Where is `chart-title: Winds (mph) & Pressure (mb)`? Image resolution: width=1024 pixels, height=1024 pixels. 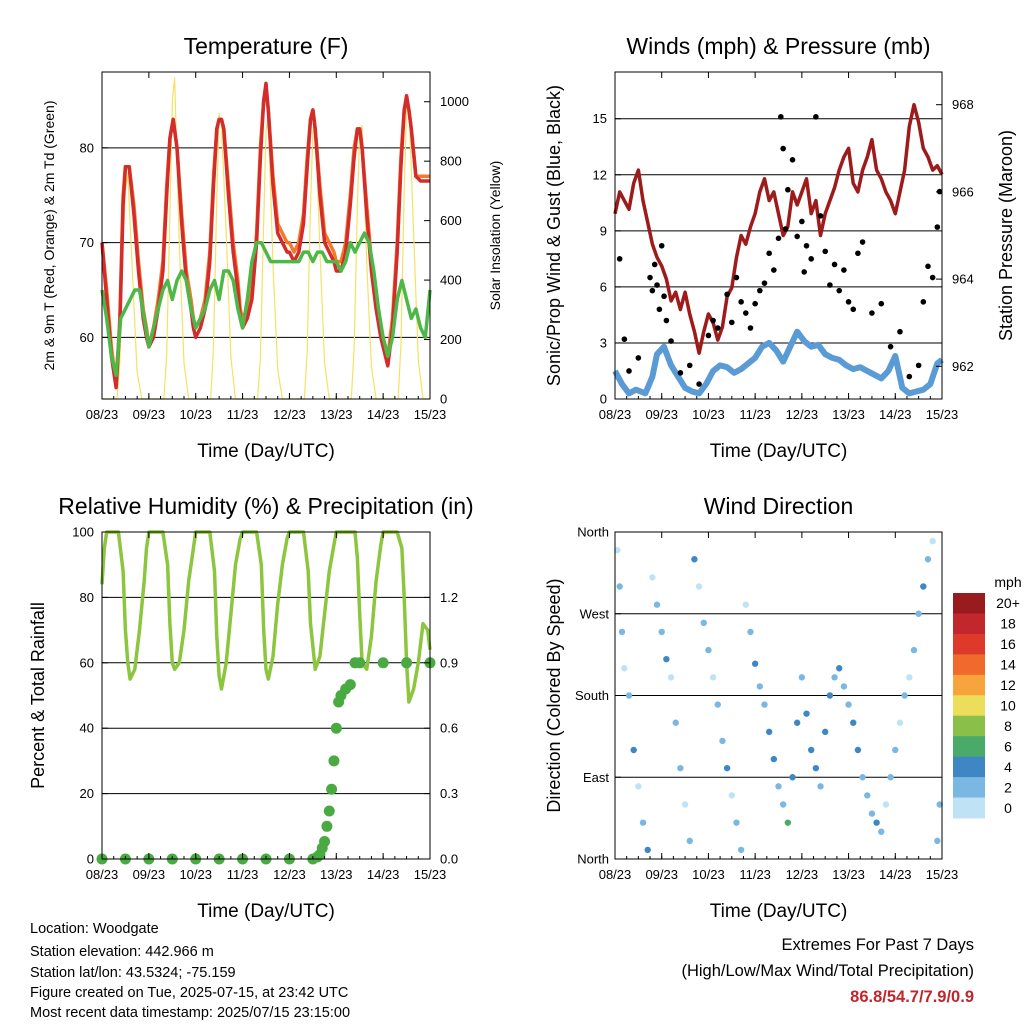
chart-title: Winds (mph) & Pressure (mb) is located at coordinates (778, 46).